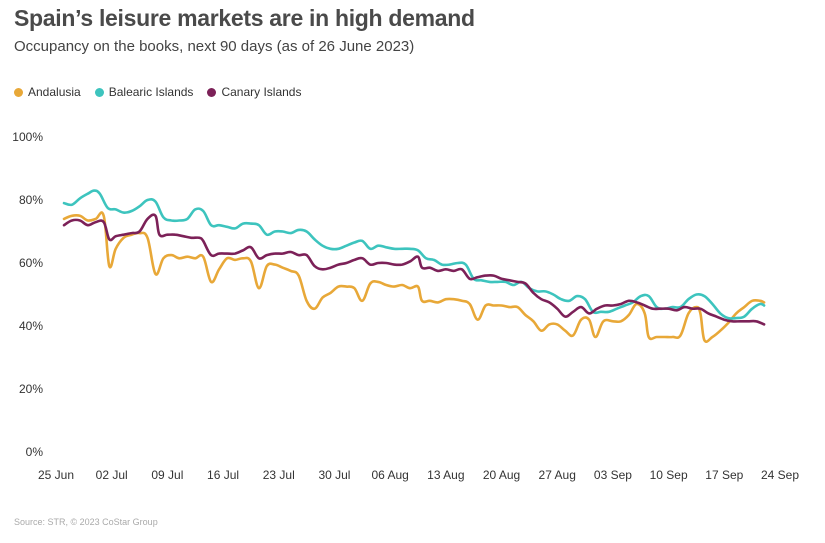 The height and width of the screenshot is (543, 825). I want to click on legend-swatch-balearic-islands, so click(99, 92).